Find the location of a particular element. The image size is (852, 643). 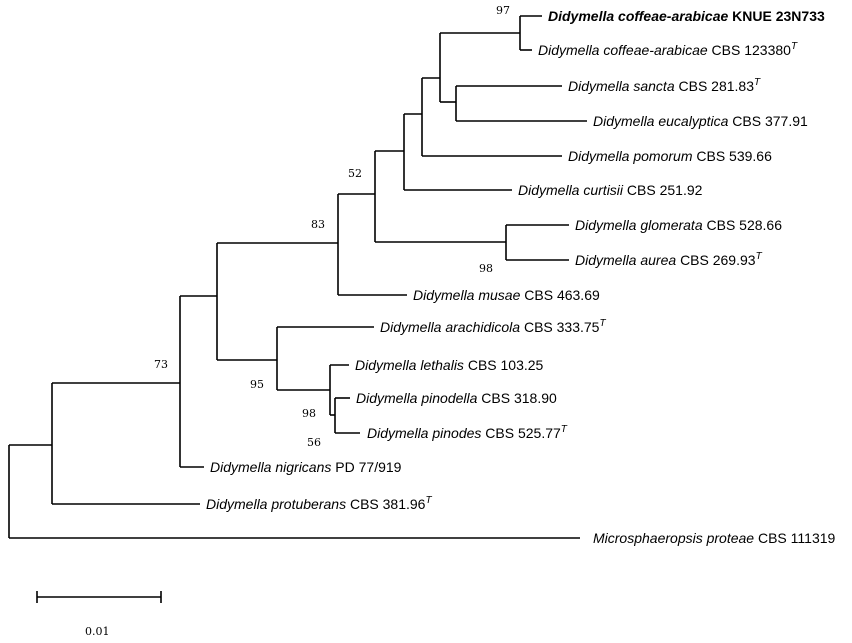

bootstrap-value: 52 is located at coordinates (355, 173).